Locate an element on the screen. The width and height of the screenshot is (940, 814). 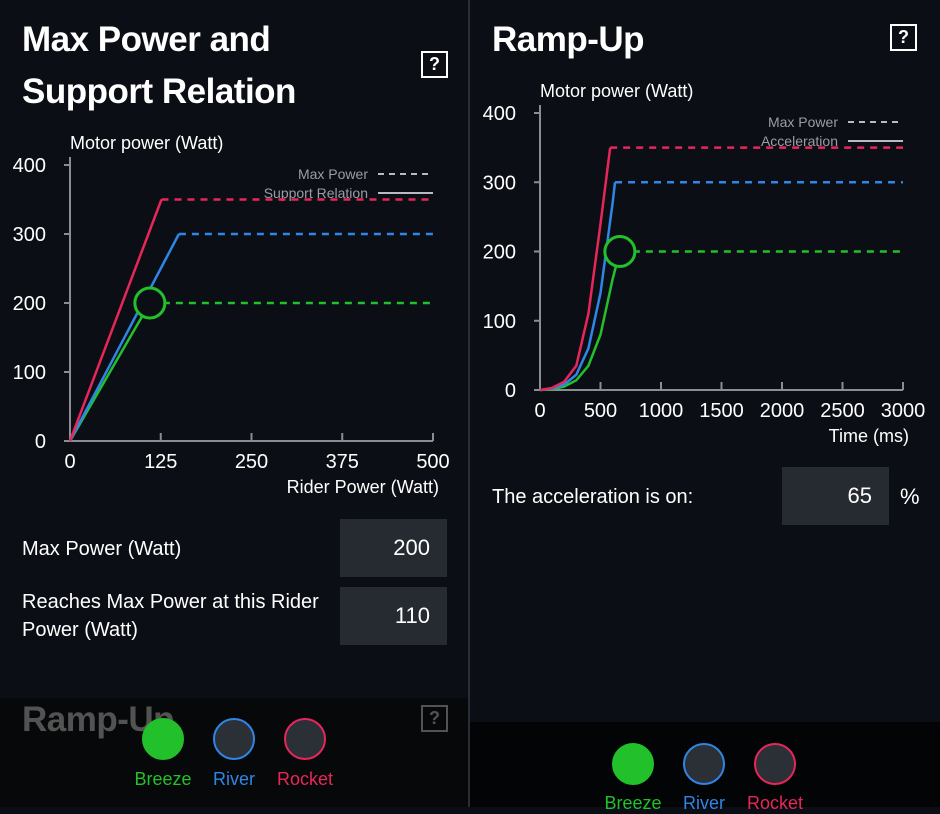
field-label: The acceleration is on: is located at coordinates (593, 497).